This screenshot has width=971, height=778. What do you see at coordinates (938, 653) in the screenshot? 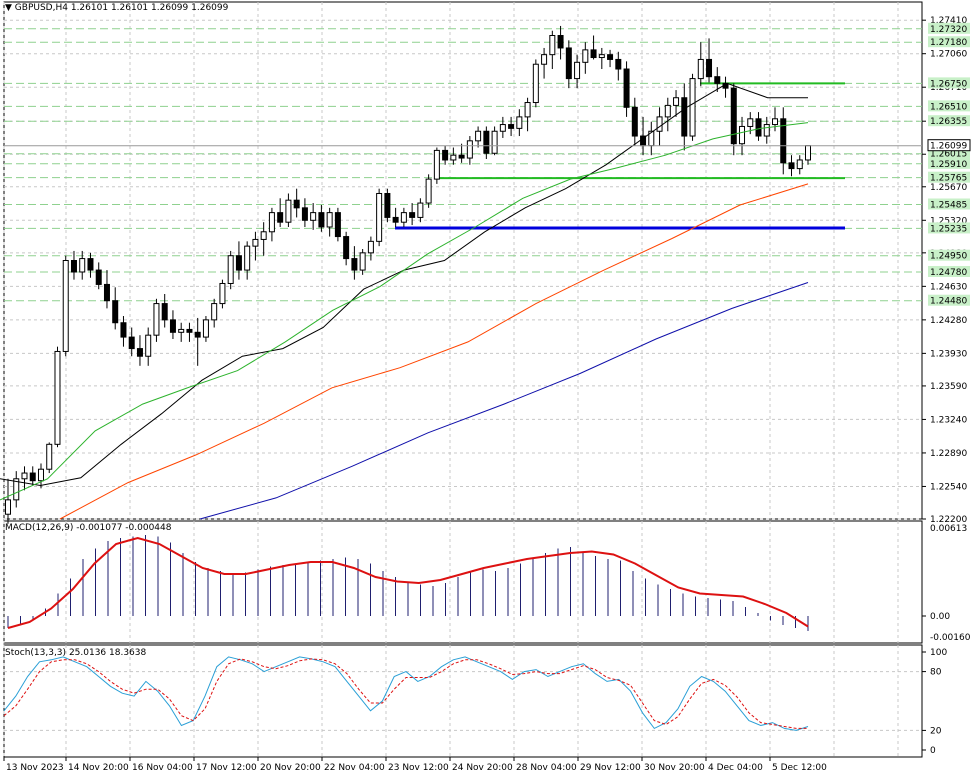
I see `stoch-axis-label: 100` at bounding box center [938, 653].